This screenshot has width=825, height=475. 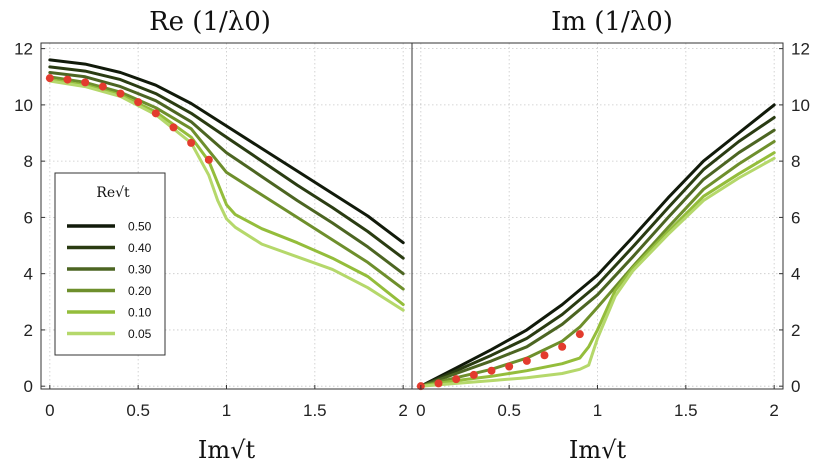 I want to click on legend-label: 0.30, so click(x=140, y=270).